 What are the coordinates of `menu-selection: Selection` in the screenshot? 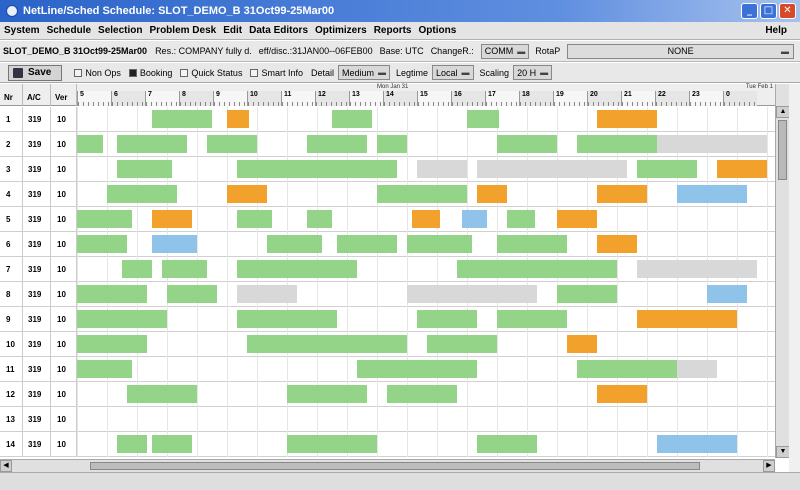 It's located at (120, 30).